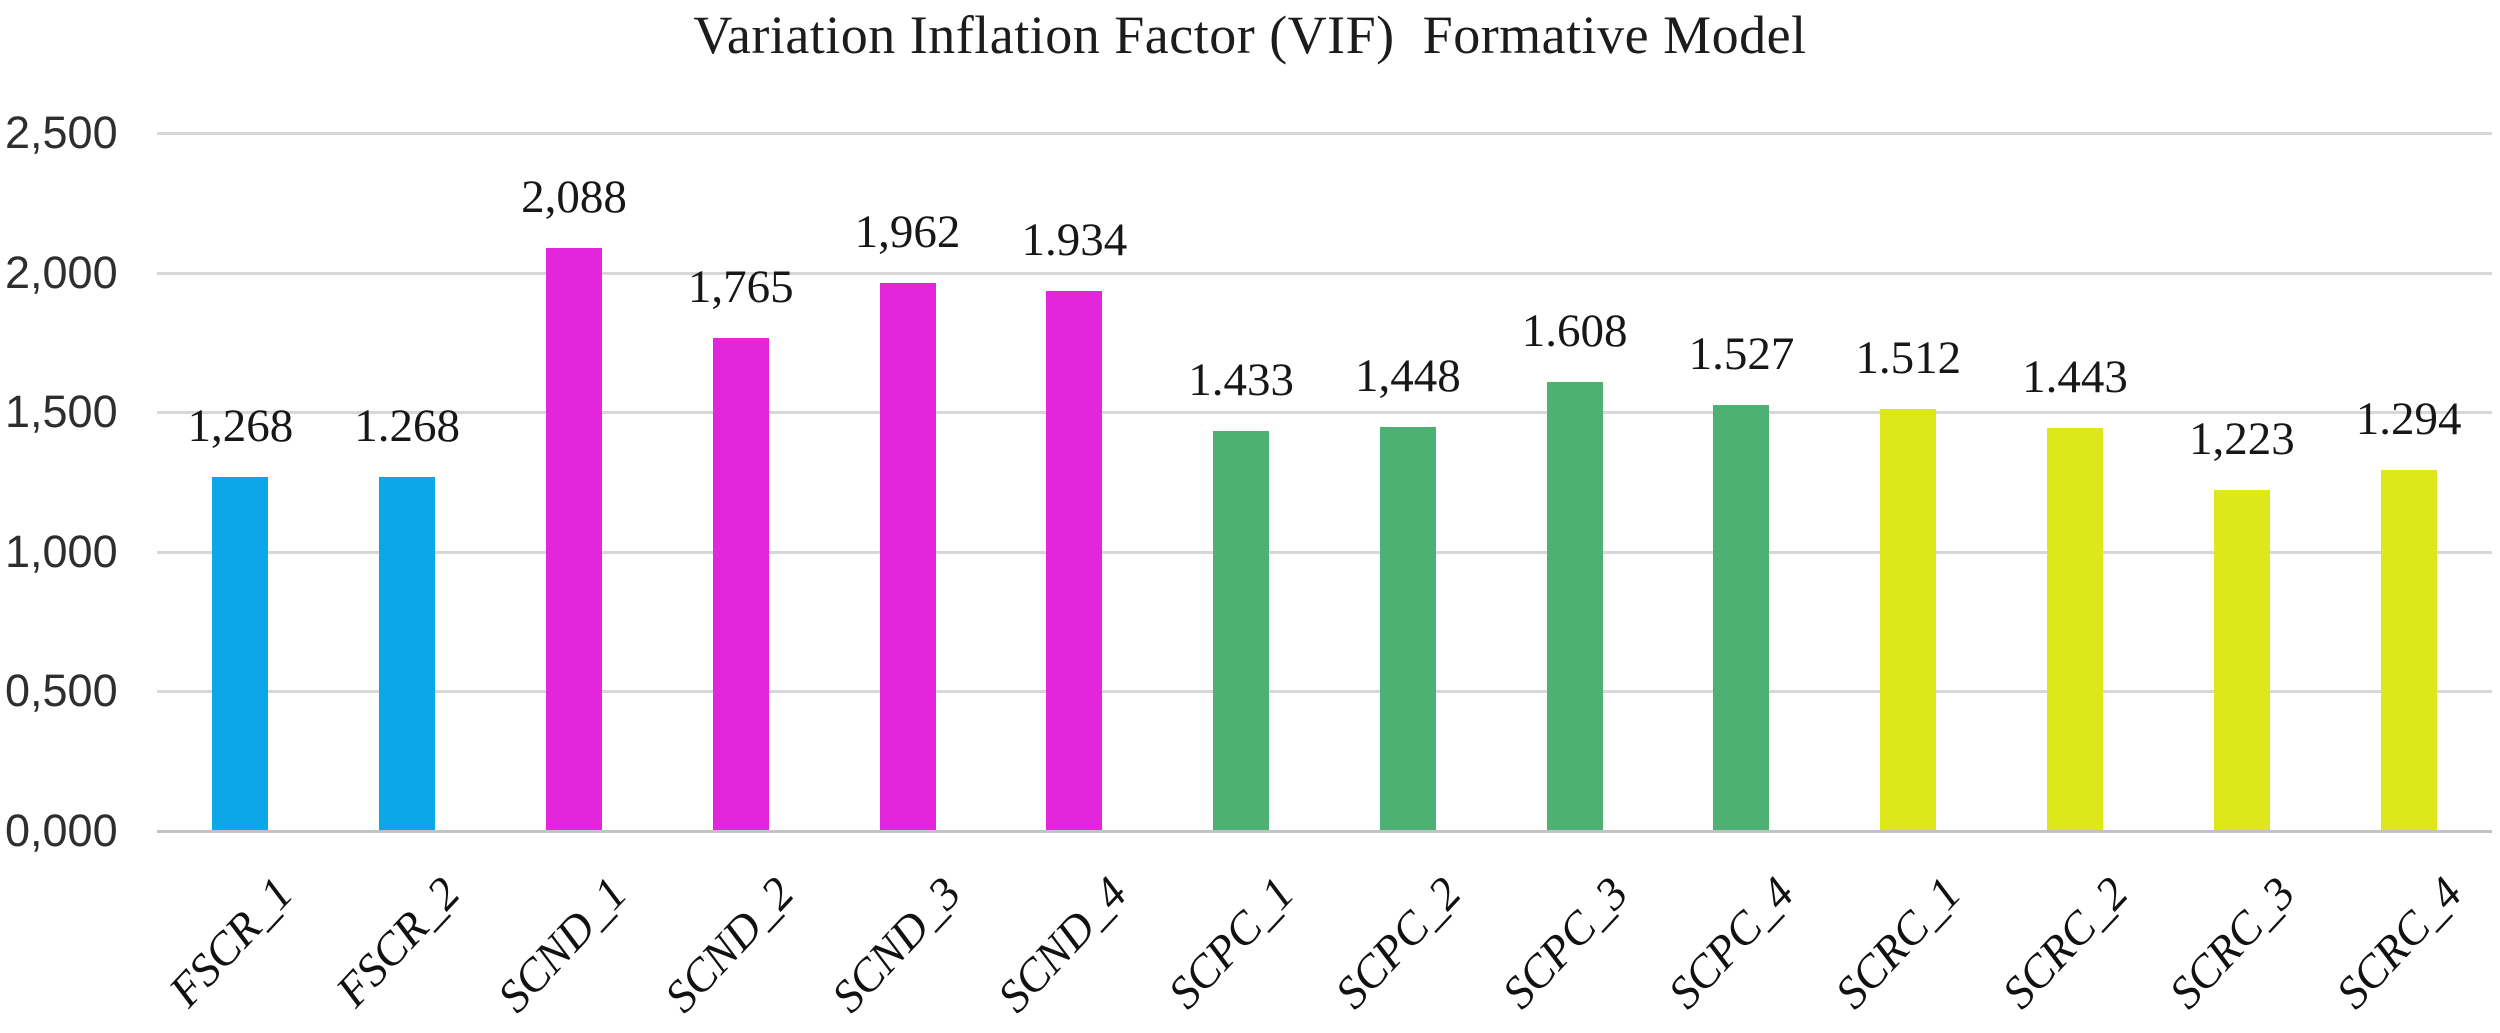  What do you see at coordinates (61, 551) in the screenshot?
I see `y-tick-label: 1,000` at bounding box center [61, 551].